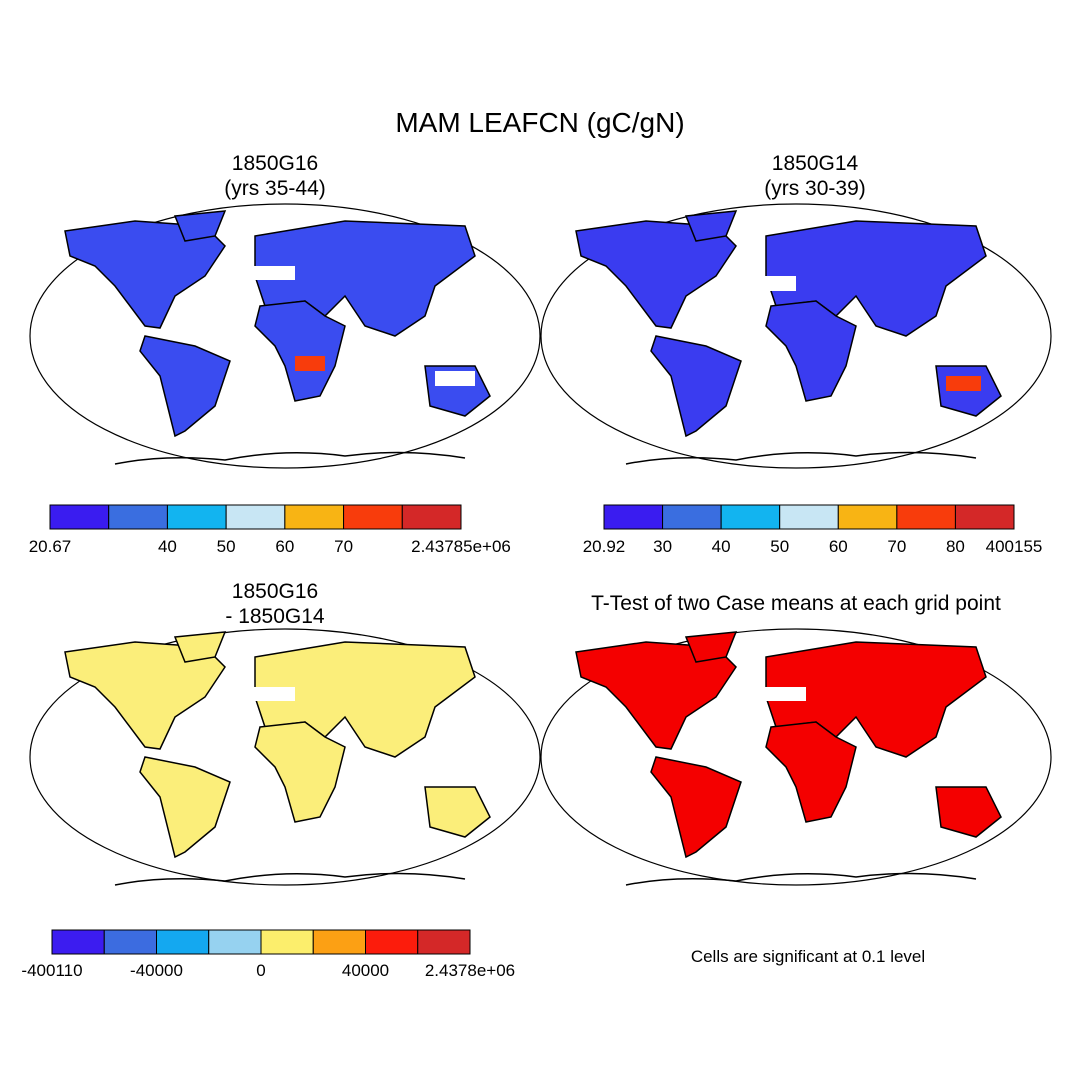 The width and height of the screenshot is (1080, 1085). What do you see at coordinates (50, 546) in the screenshot?
I see `colorbar-label: 20.67` at bounding box center [50, 546].